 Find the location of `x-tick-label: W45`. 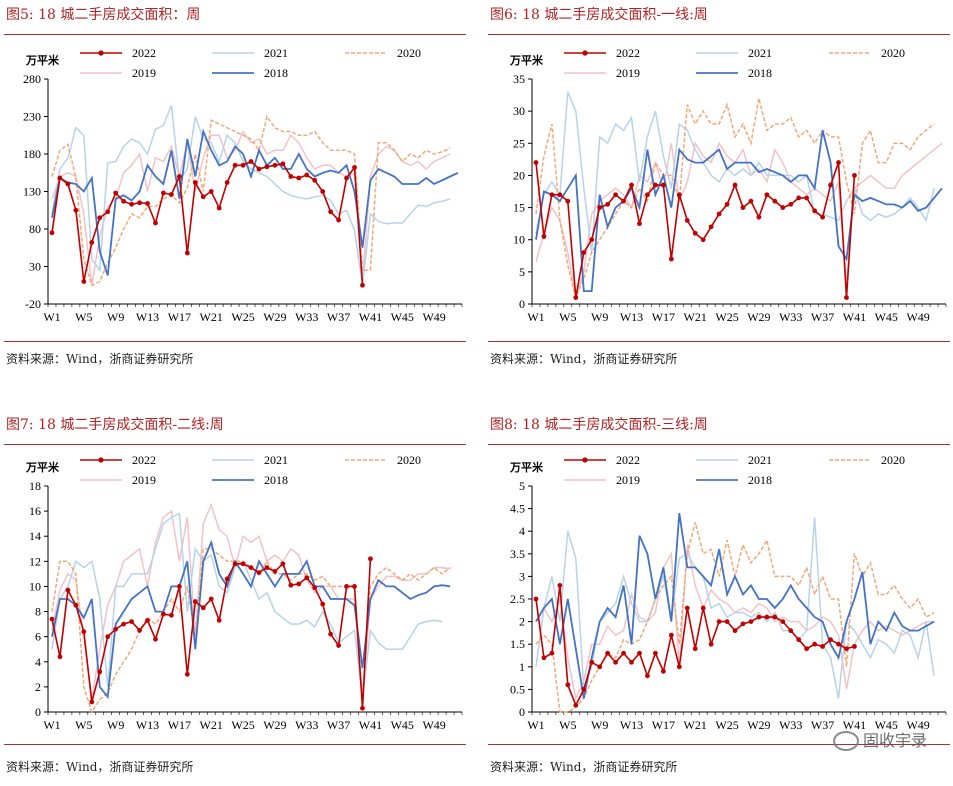

x-tick-label: W45 is located at coordinates (402, 725).